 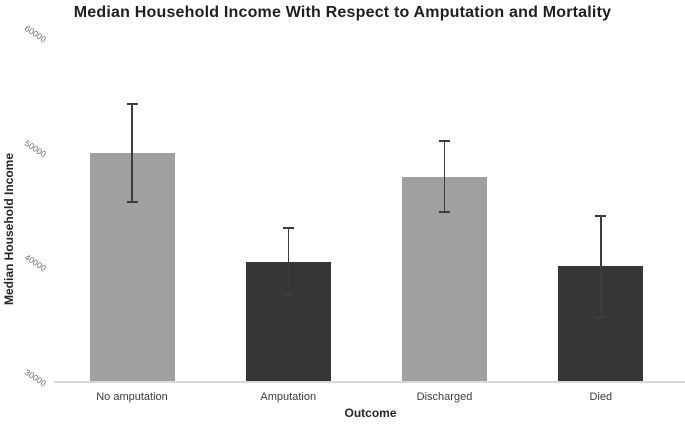 What do you see at coordinates (370, 413) in the screenshot?
I see `x-axis-label: Outcome` at bounding box center [370, 413].